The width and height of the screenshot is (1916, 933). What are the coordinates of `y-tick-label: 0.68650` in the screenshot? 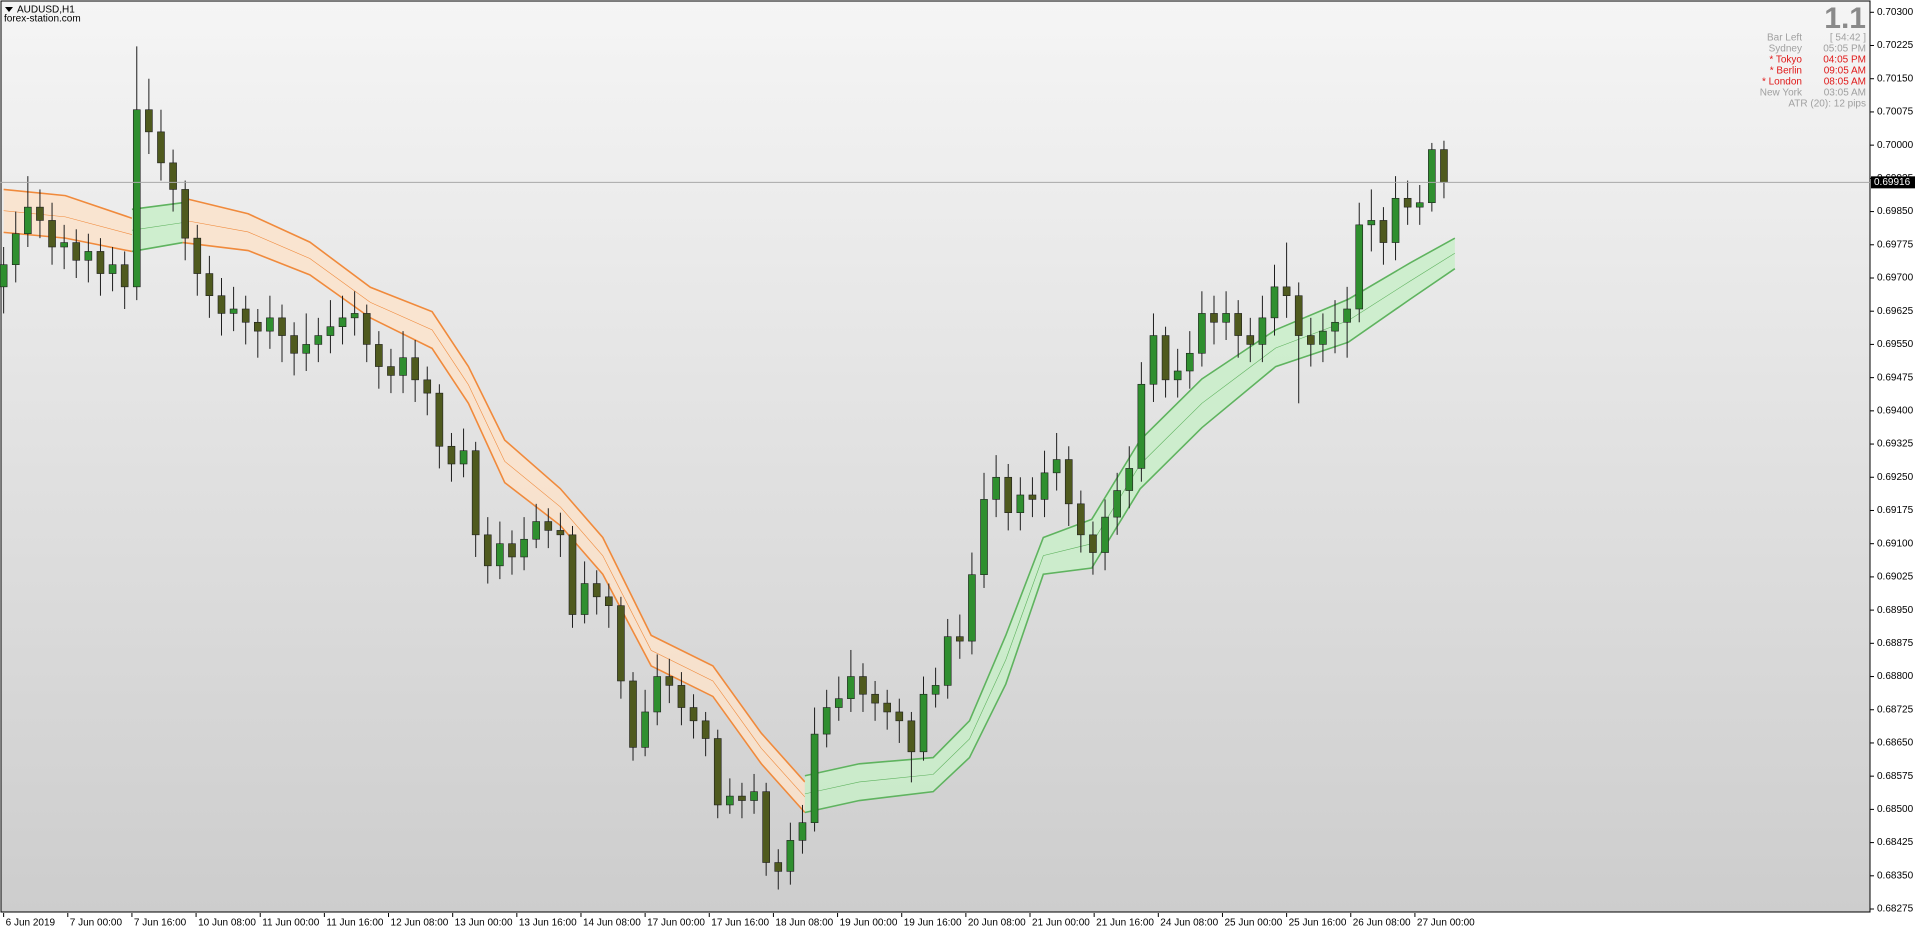 It's located at (1895, 743).